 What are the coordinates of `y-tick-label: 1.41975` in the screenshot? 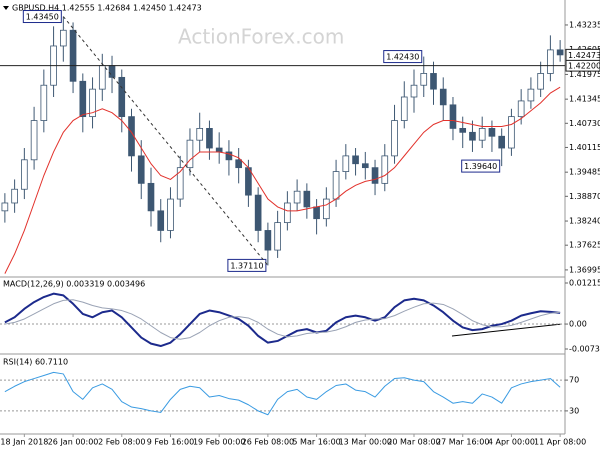 It's located at (584, 74).